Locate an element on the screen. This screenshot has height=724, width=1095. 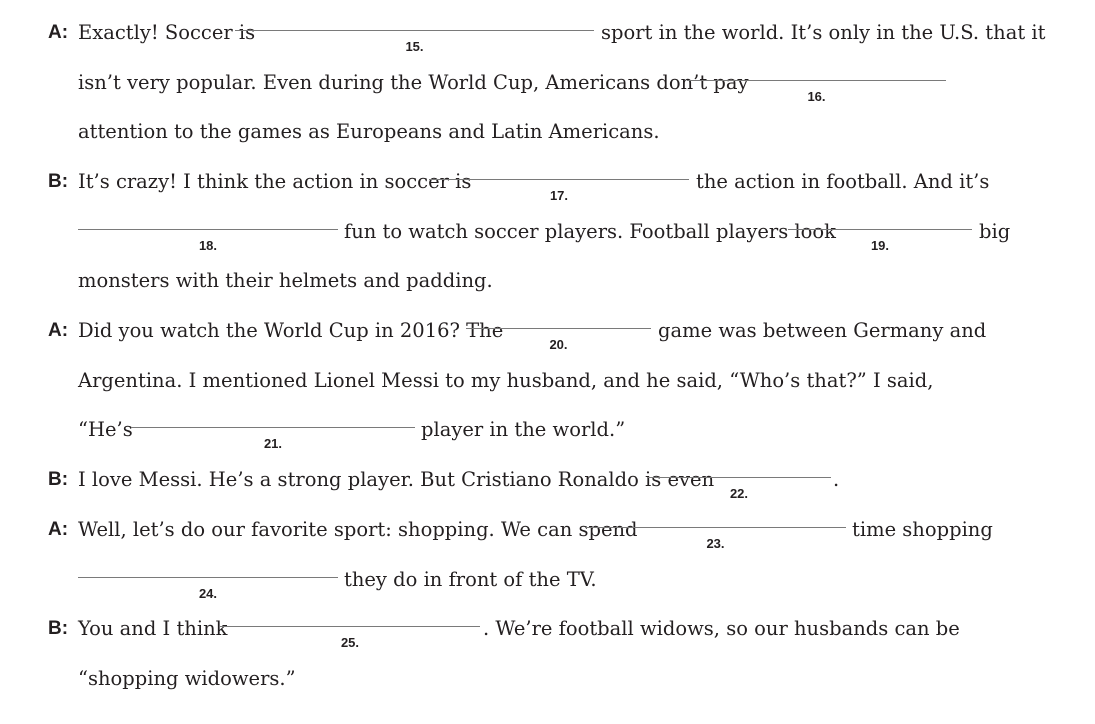
blank-number: 16. is located at coordinates (816, 96).